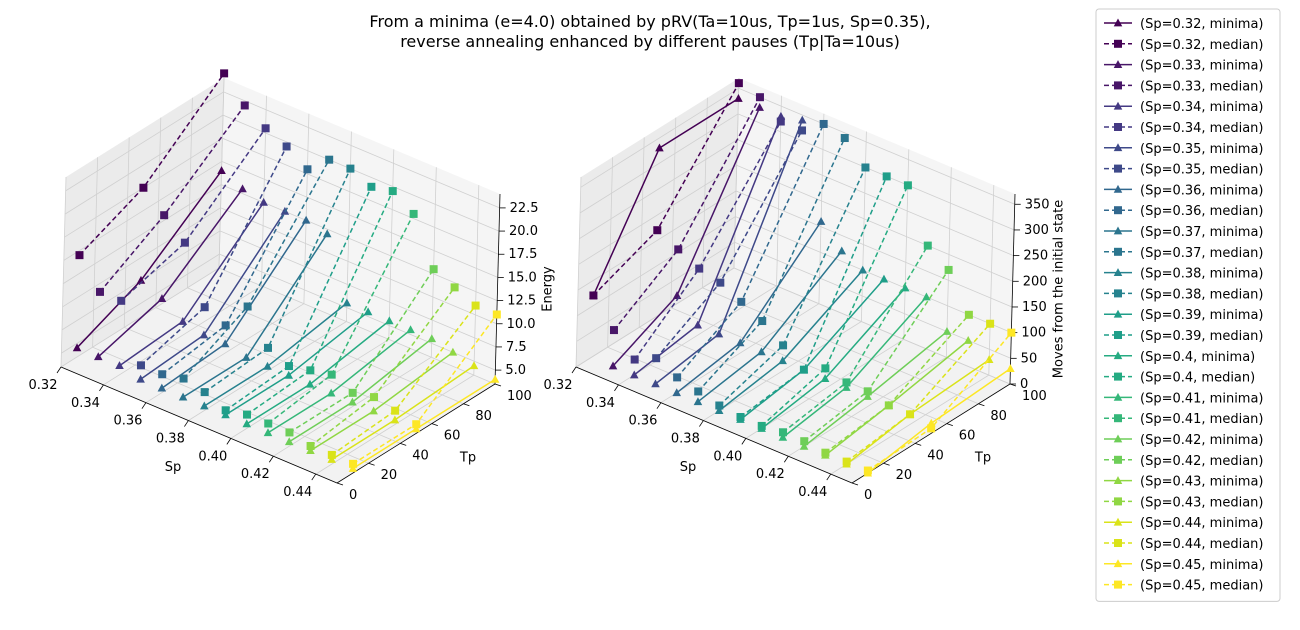  Describe the element at coordinates (1184, 149) in the screenshot. I see `legend-entry: (Sp=0.35, minima)` at that location.